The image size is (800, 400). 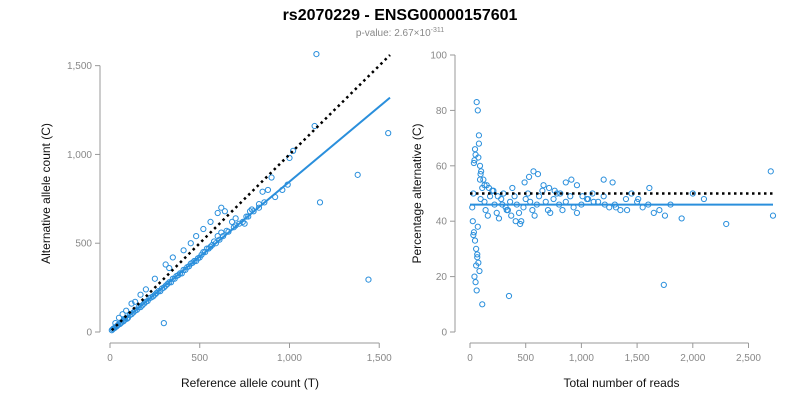 What do you see at coordinates (438, 30) in the screenshot?
I see `p-value-exponent: -311` at bounding box center [438, 30].